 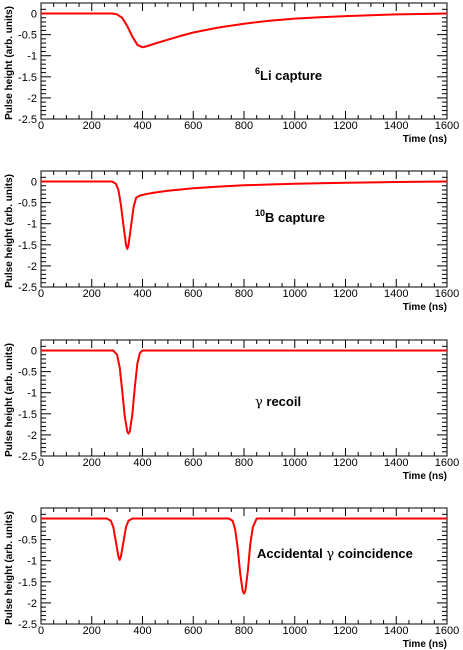 What do you see at coordinates (295, 217) in the screenshot?
I see `annotation-text: B capture` at bounding box center [295, 217].